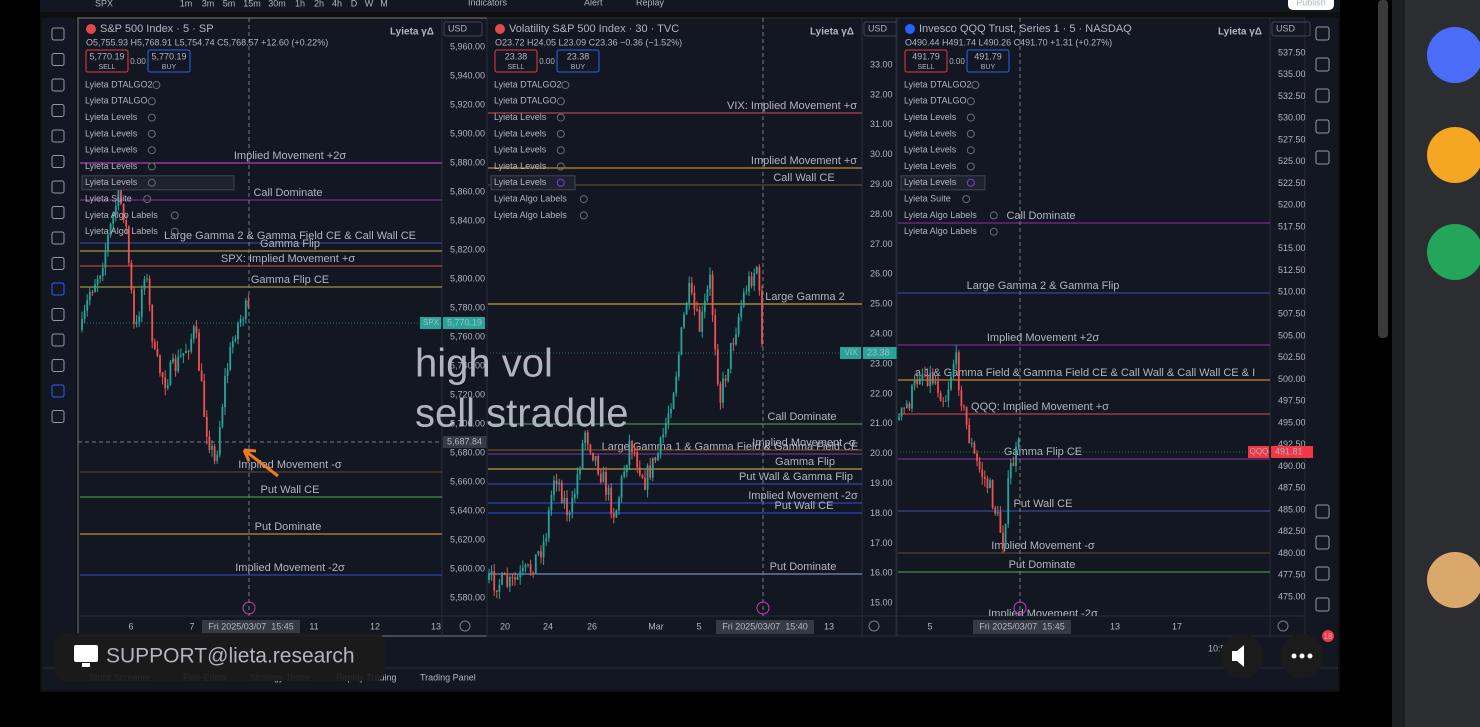 Image resolution: width=1480 pixels, height=727 pixels. What do you see at coordinates (650, 3) in the screenshot?
I see `replay: Replay` at bounding box center [650, 3].